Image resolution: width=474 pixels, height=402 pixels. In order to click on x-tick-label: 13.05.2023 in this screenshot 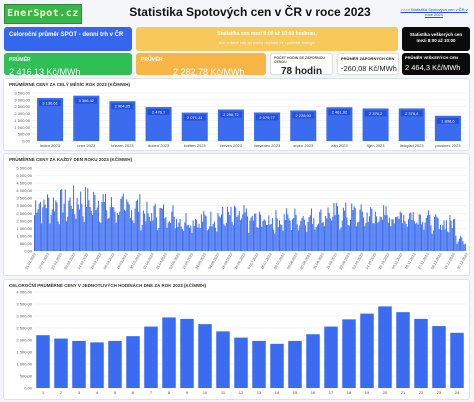, I will do `click(187, 262)`.